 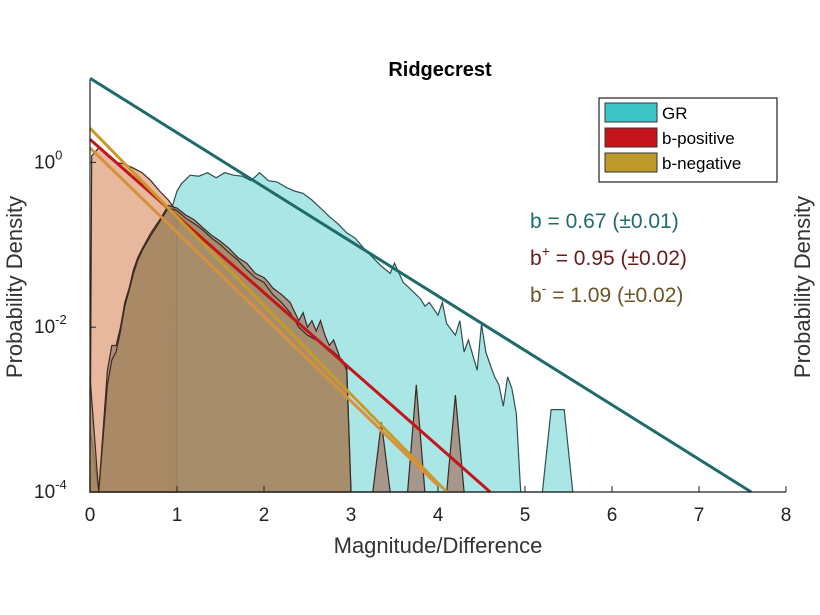 I want to click on legend-label-b-positive: b-positive, so click(x=698, y=138).